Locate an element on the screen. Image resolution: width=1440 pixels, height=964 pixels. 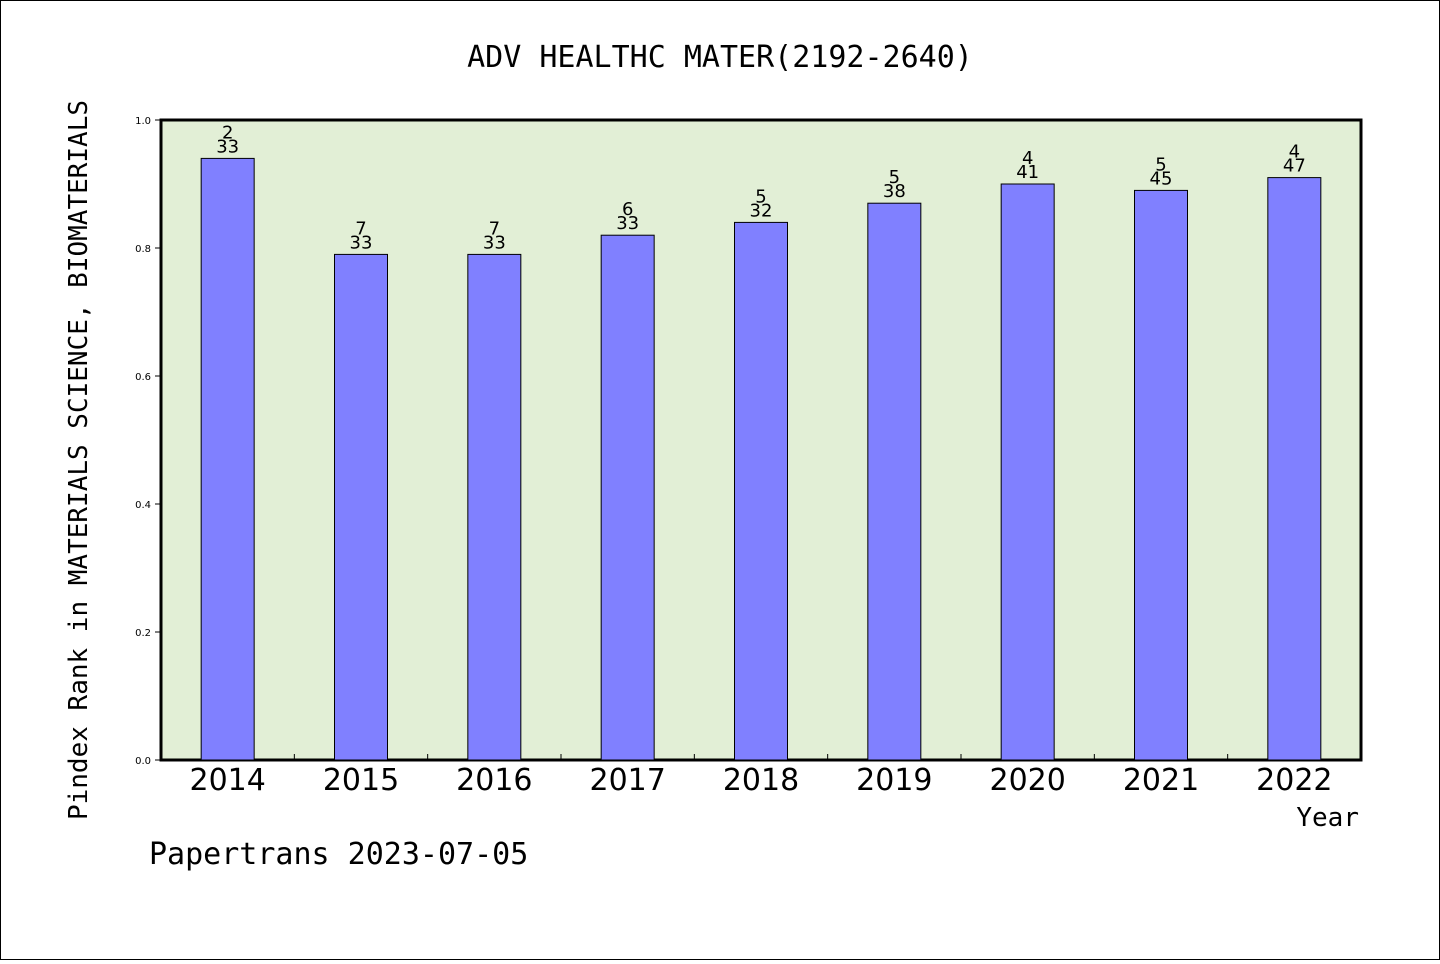
total-label-2018: 32 is located at coordinates (761, 210).